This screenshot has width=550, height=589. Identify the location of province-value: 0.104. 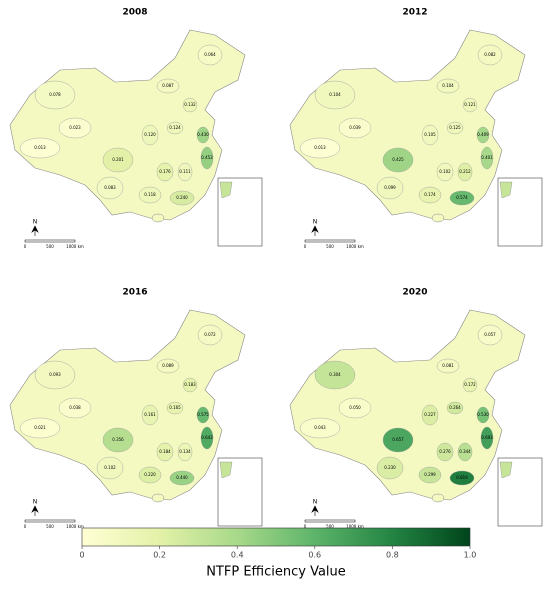
(448, 85).